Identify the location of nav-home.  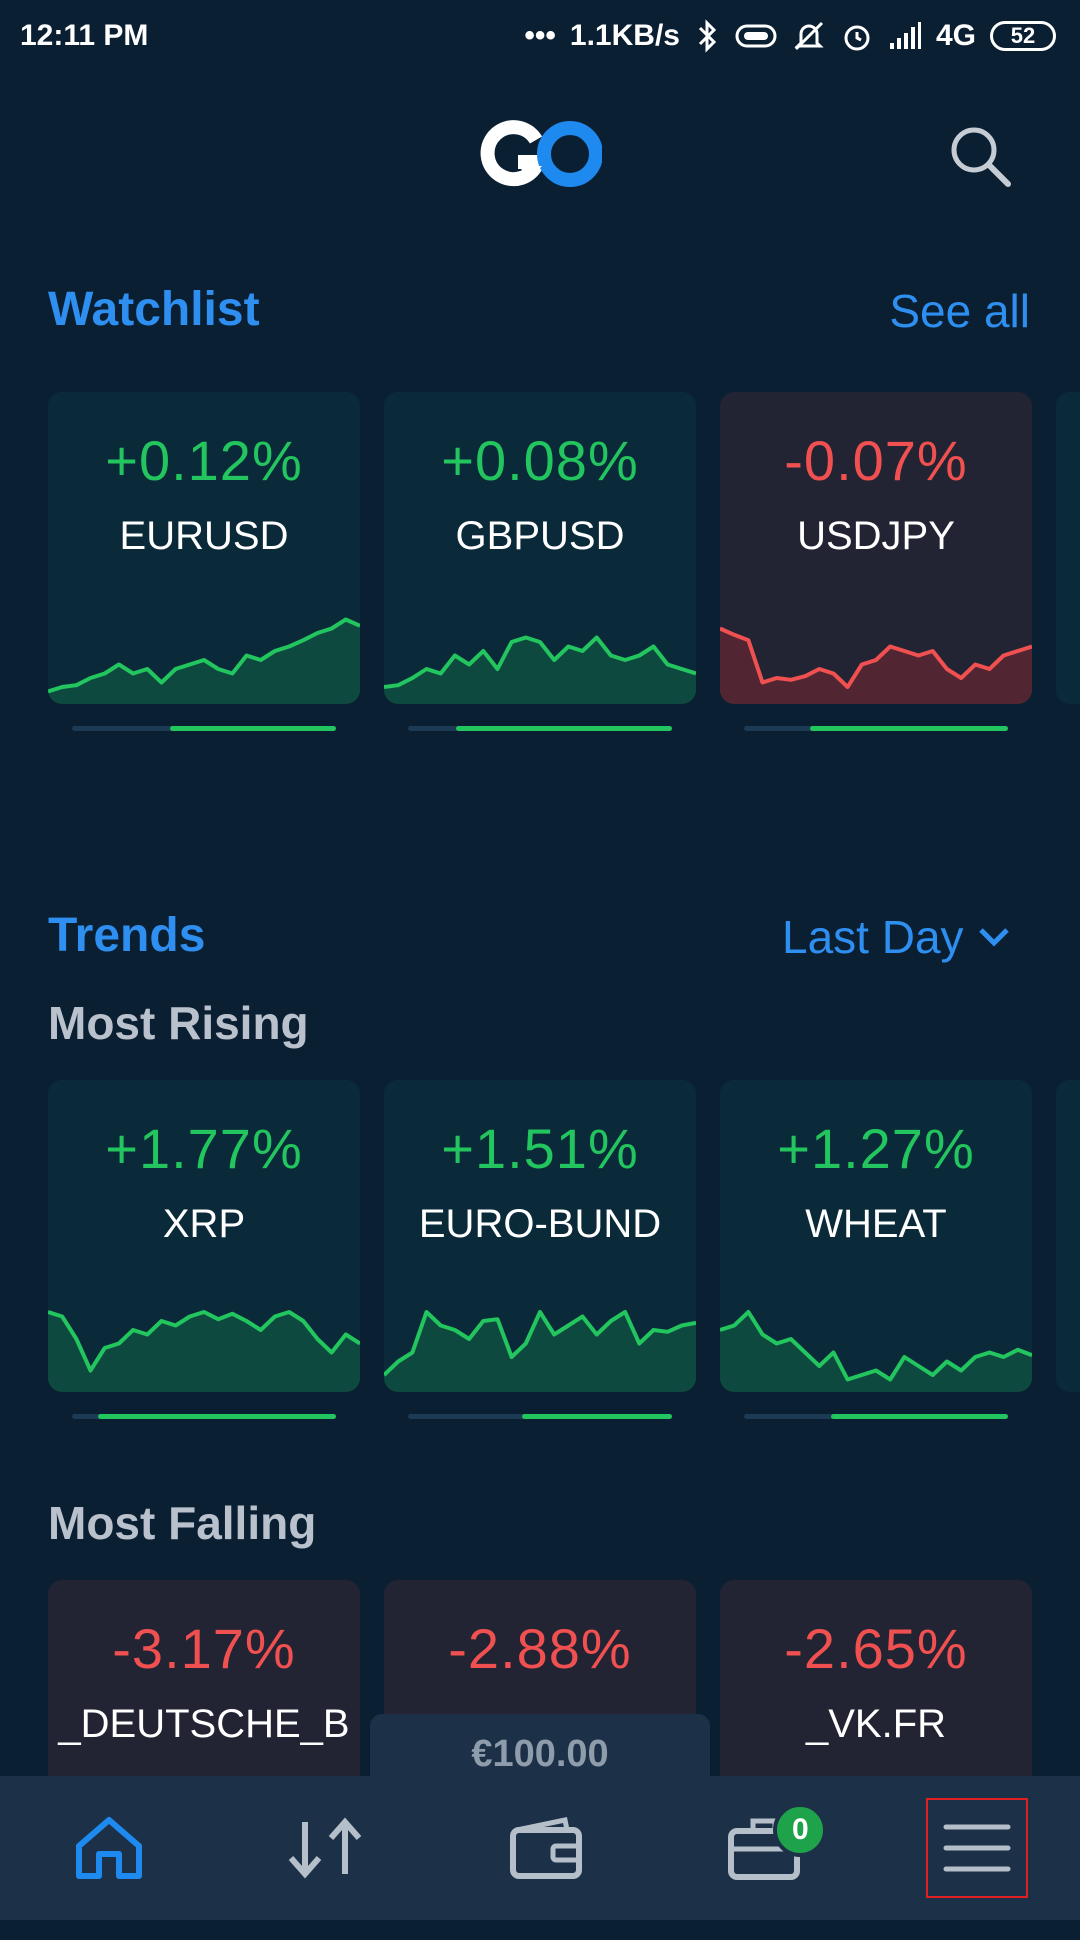
(109, 1848).